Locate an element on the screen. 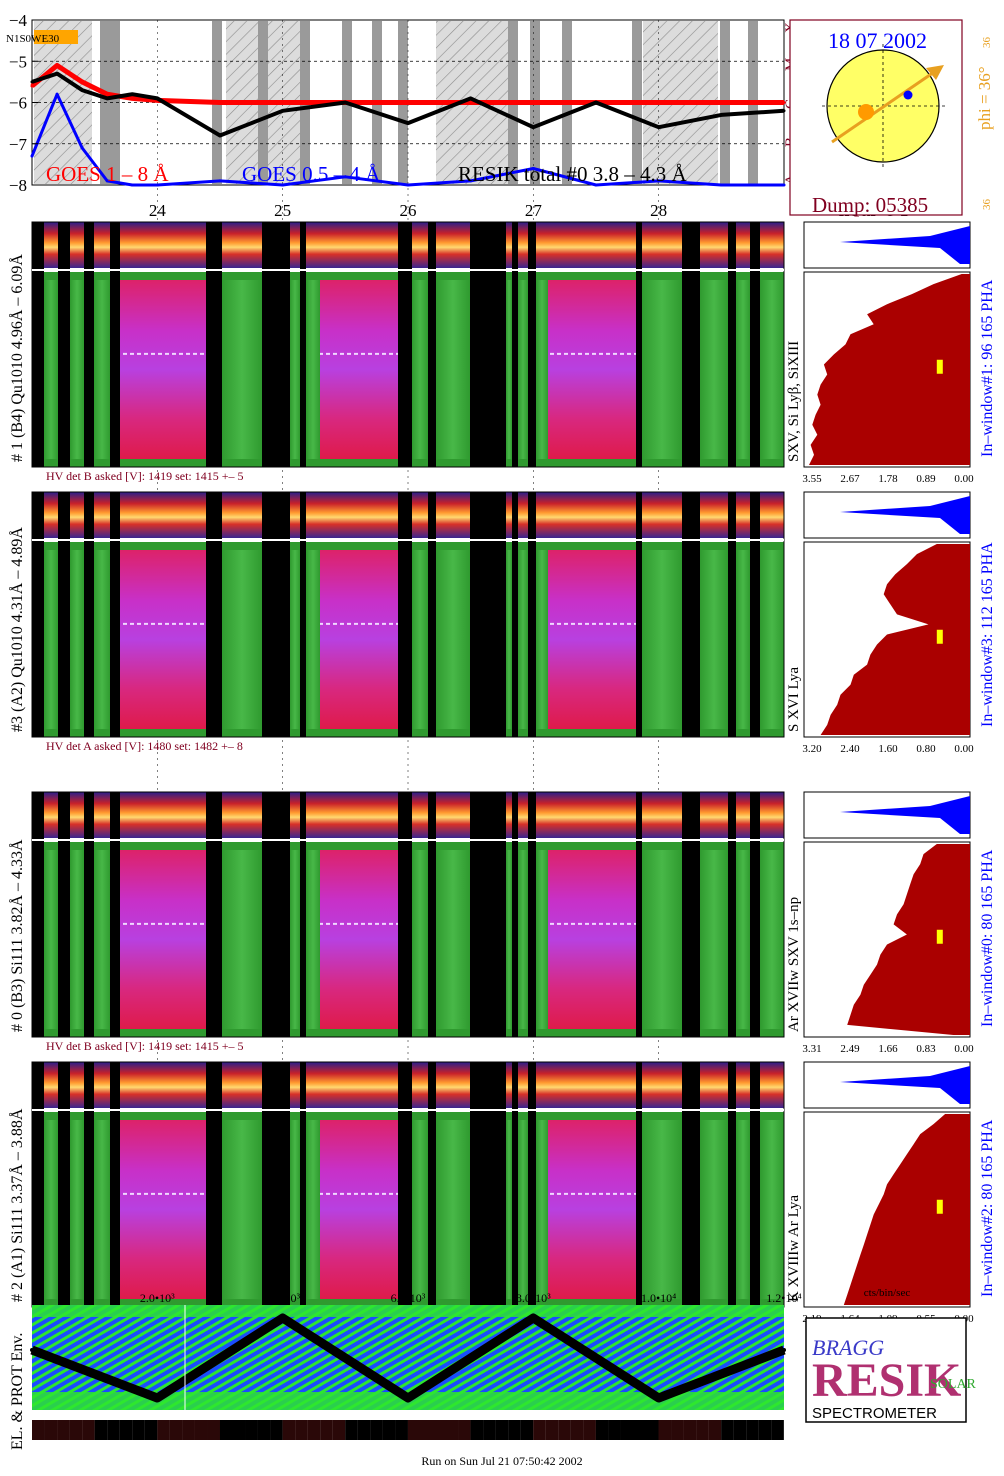  spectrum-x-tick-label: 0.80 is located at coordinates (926, 749).